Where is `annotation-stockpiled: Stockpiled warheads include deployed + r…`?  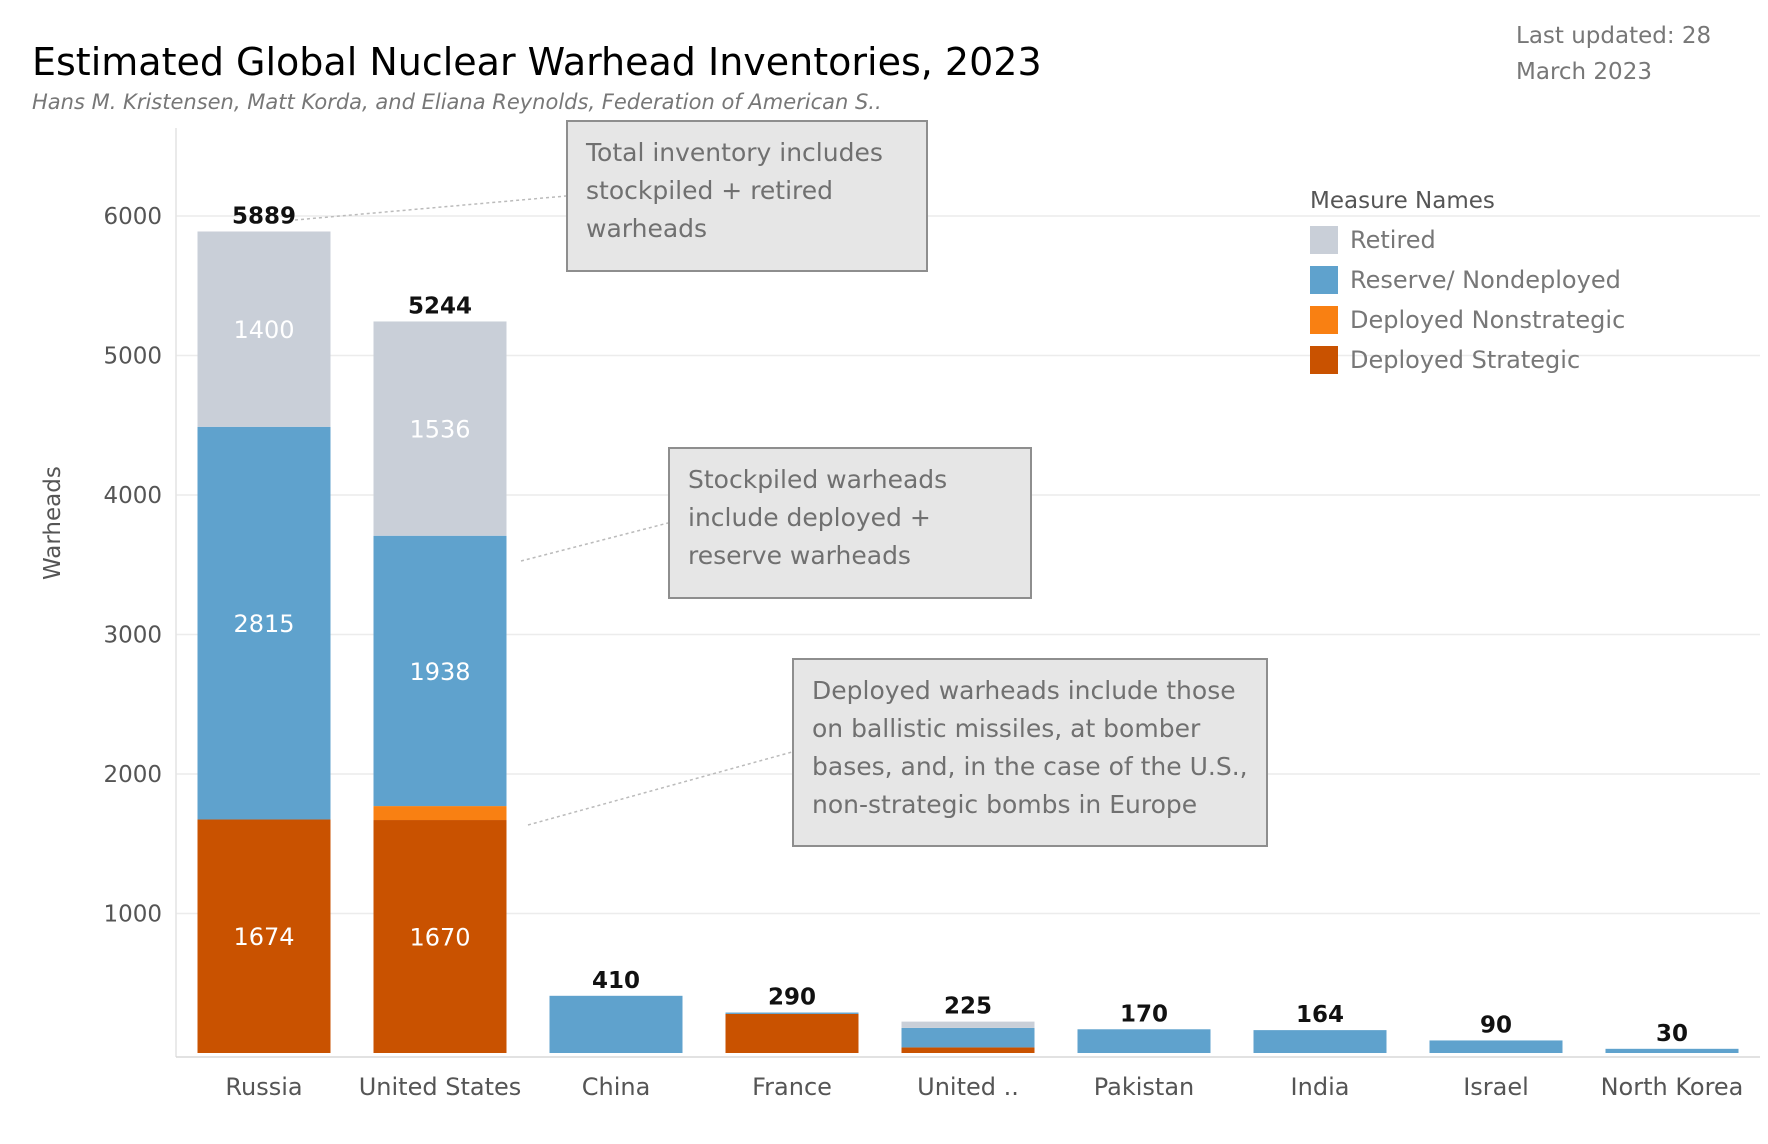
annotation-stockpiled: Stockpiled warheads include deployed + r… is located at coordinates (850, 523).